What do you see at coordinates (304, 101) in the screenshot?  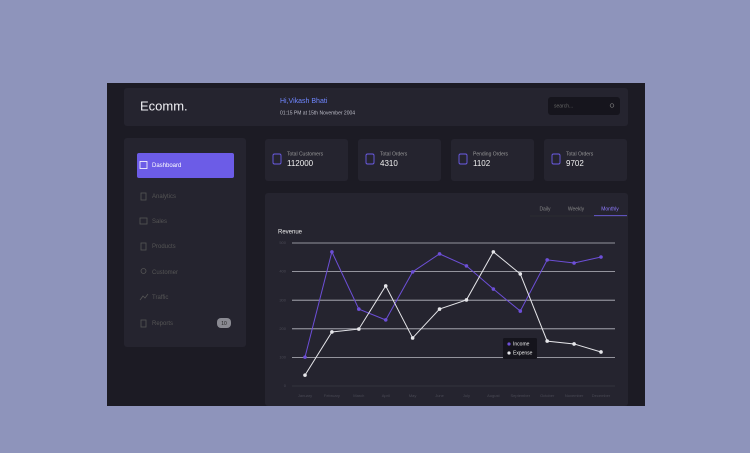 I see `greeting: Hi,Vikash Bhati` at bounding box center [304, 101].